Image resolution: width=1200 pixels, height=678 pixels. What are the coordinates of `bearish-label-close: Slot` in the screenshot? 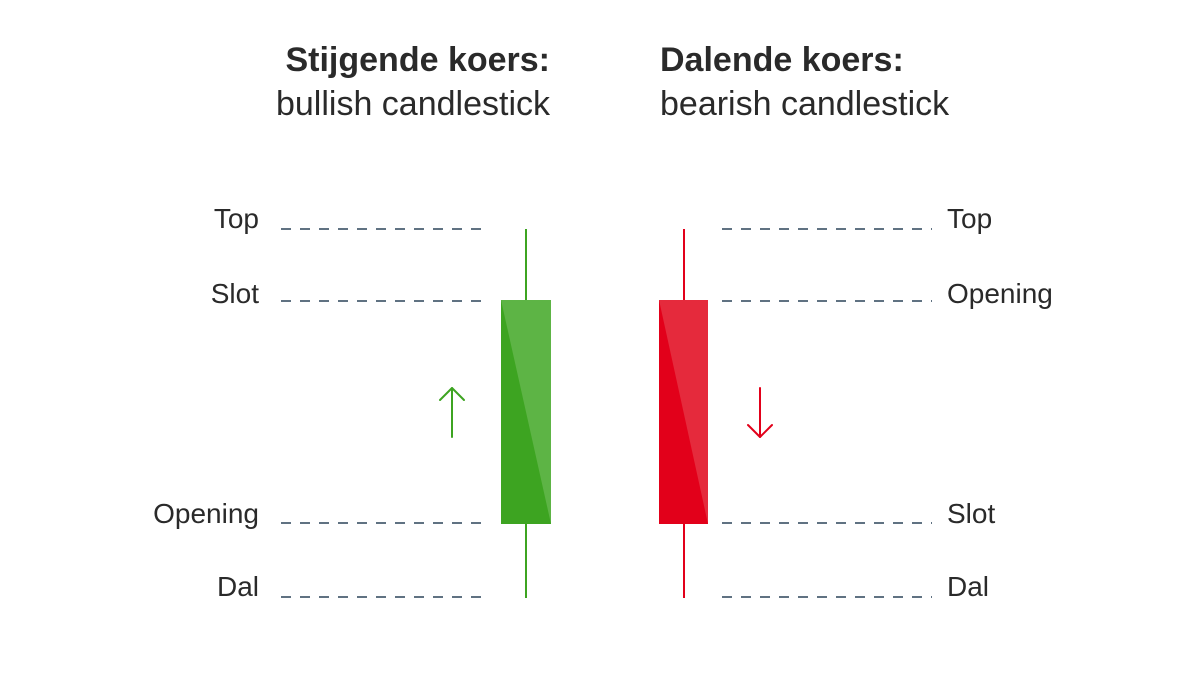 It's located at (971, 513).